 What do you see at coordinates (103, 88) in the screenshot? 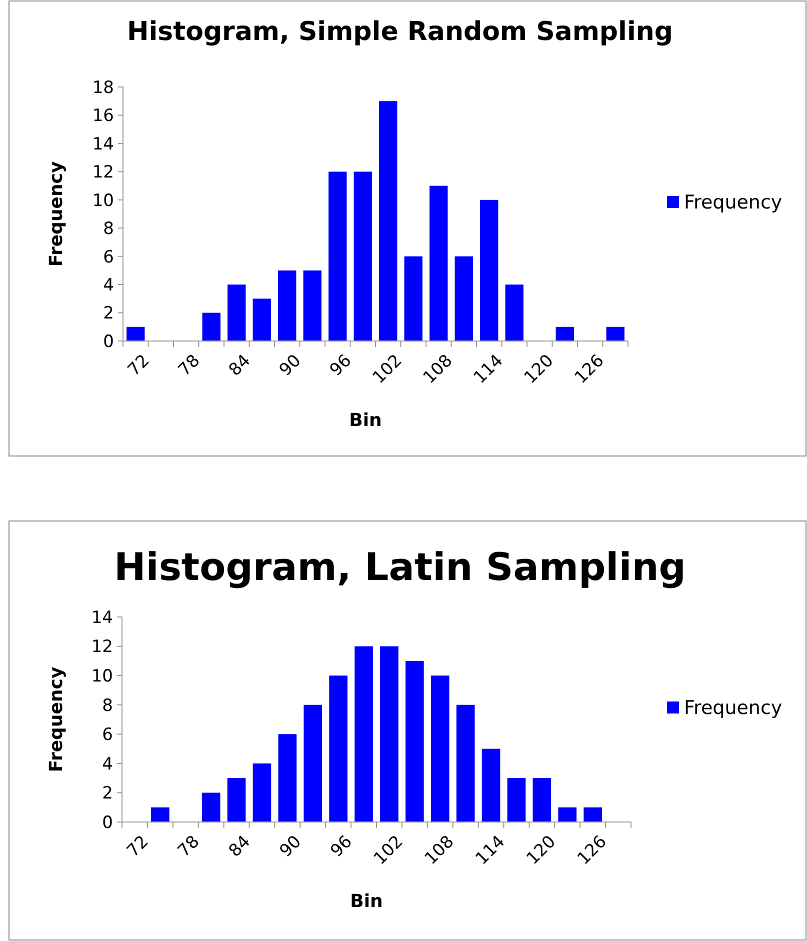
I see `y-tick-label: 18` at bounding box center [103, 88].